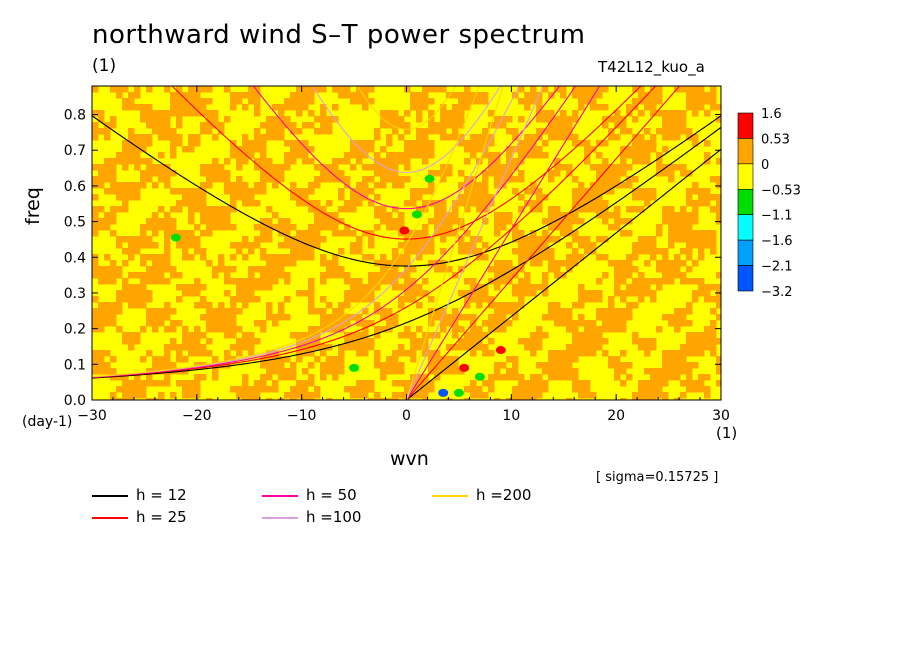 This screenshot has height=654, width=904. I want to click on chart-title: northward wind S–T power spectrum, so click(339, 35).